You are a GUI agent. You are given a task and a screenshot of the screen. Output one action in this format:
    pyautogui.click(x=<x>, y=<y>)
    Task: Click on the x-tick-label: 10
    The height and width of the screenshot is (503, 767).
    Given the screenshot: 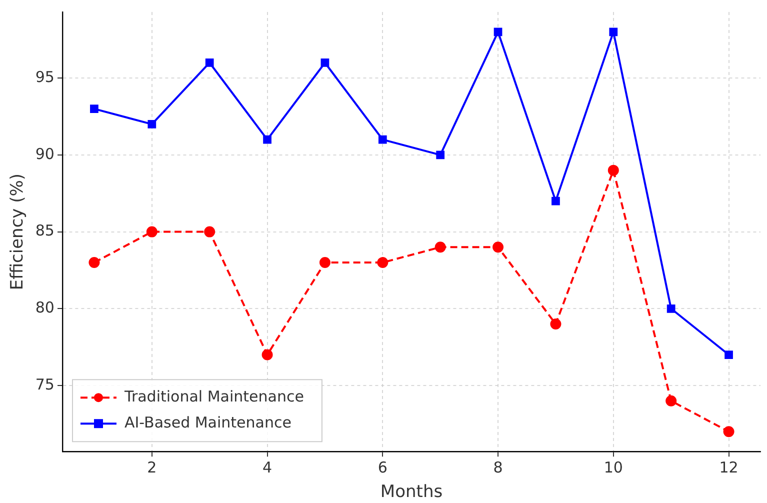 What is the action you would take?
    pyautogui.click(x=613, y=467)
    